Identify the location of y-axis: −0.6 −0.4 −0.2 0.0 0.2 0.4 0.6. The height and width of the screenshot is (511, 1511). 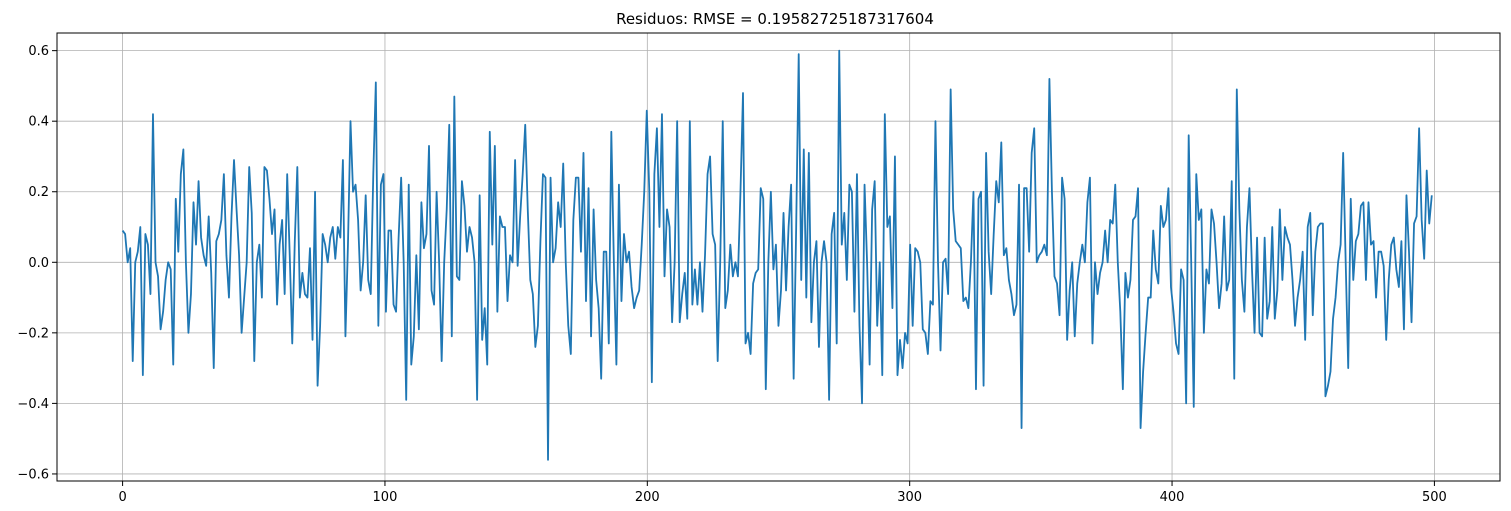
(37, 263).